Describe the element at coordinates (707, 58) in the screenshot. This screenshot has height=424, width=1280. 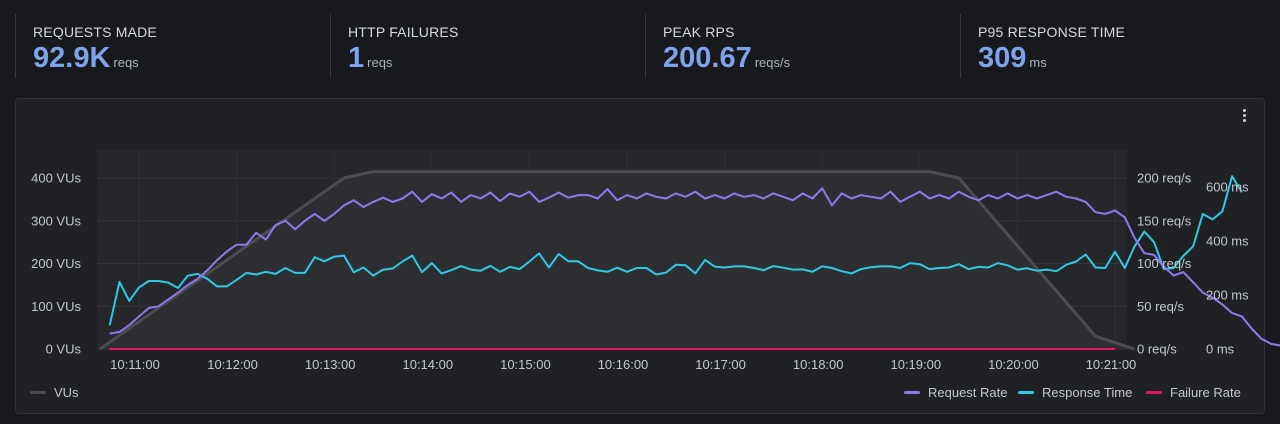
I see `stat-value: 200.67` at that location.